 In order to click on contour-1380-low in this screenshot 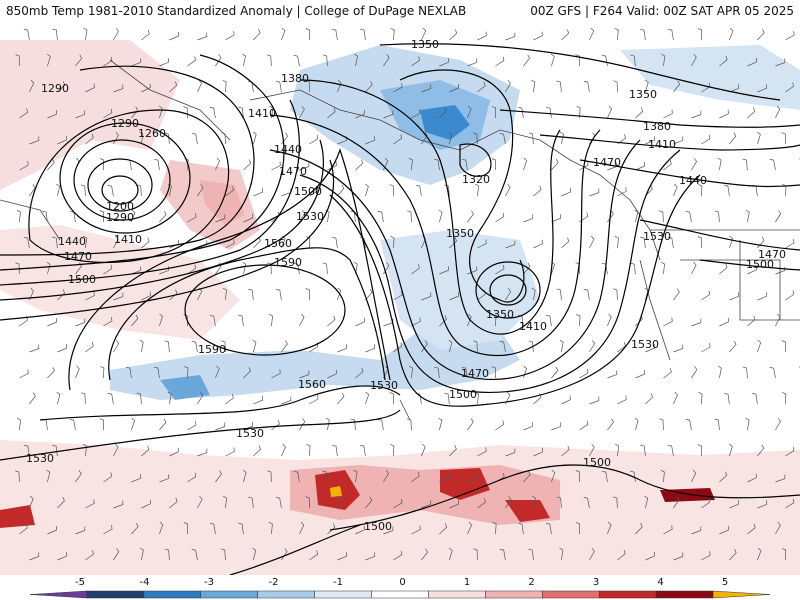, I will do `click(508, 290)`.